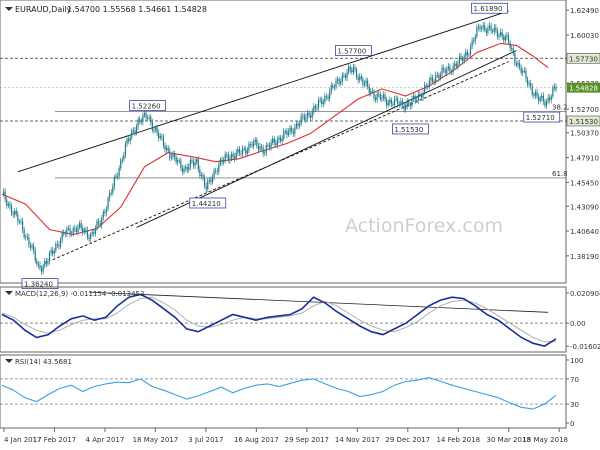  Describe the element at coordinates (408, 130) in the screenshot. I see `annotation-label: 1.51530` at that location.